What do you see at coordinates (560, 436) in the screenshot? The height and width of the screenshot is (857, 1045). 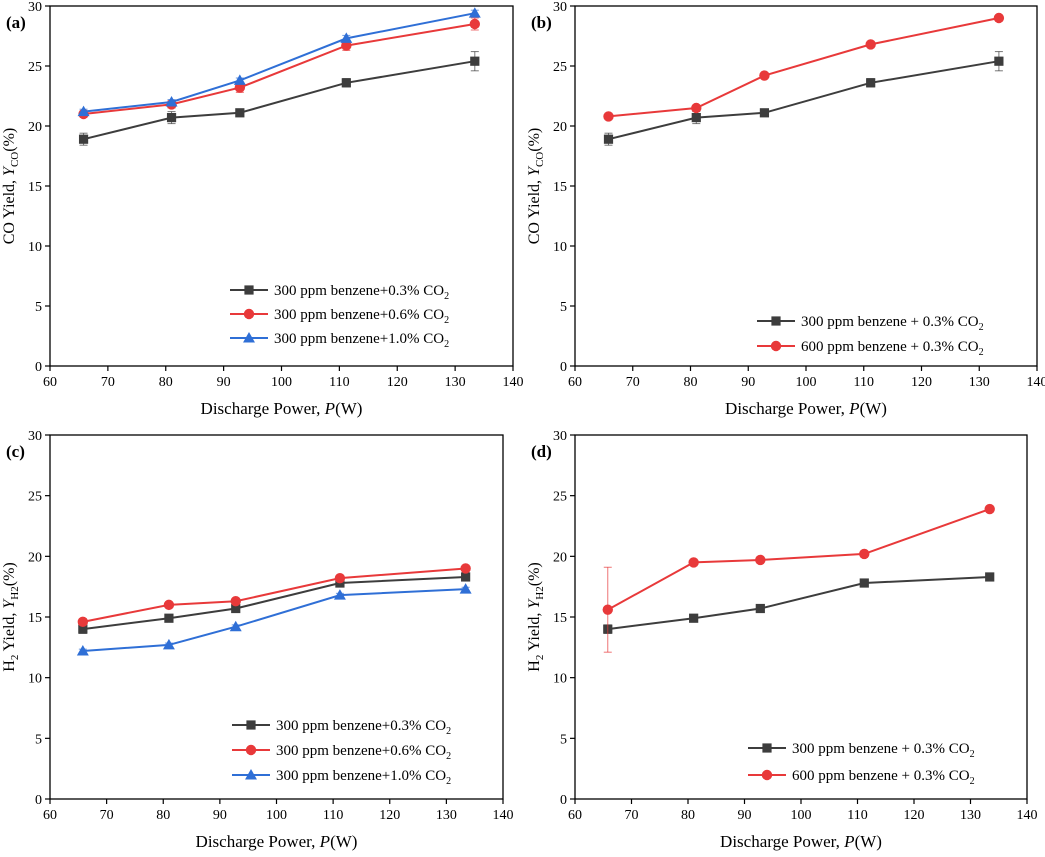 I see `y-tick-label: 30` at bounding box center [560, 436].